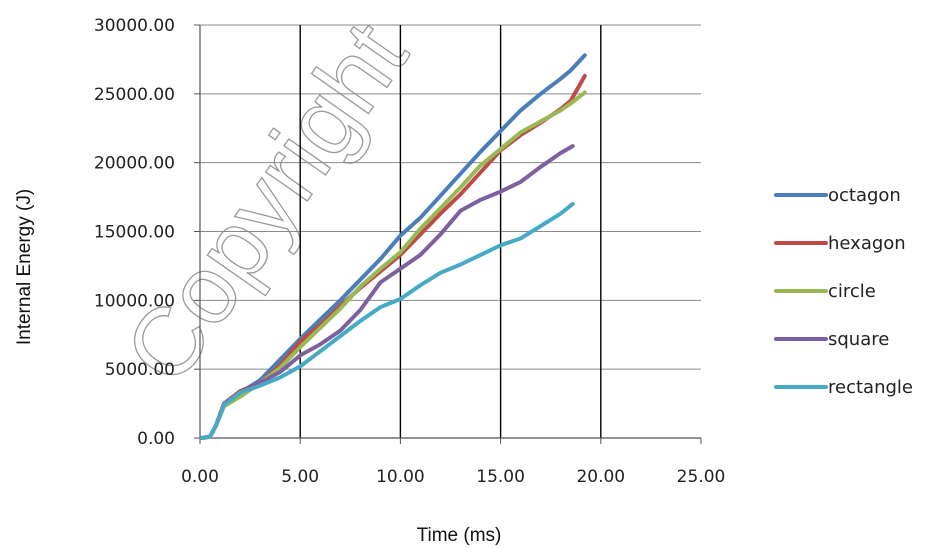  Describe the element at coordinates (852, 291) in the screenshot. I see `legend-label-circle: circle` at that location.